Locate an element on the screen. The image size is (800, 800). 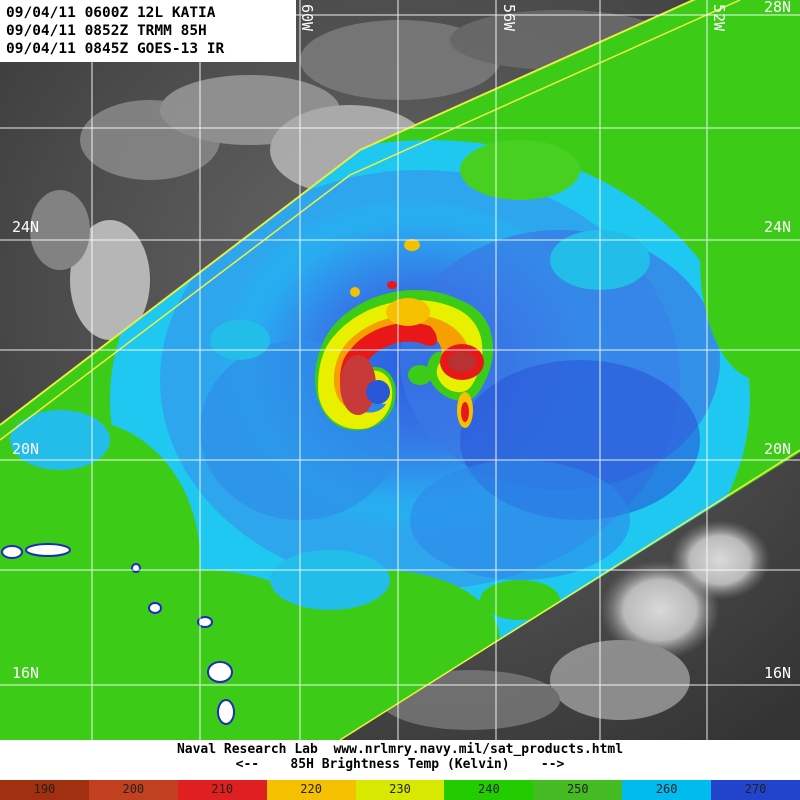
color-scale-tick-label: 260 is located at coordinates (666, 789).